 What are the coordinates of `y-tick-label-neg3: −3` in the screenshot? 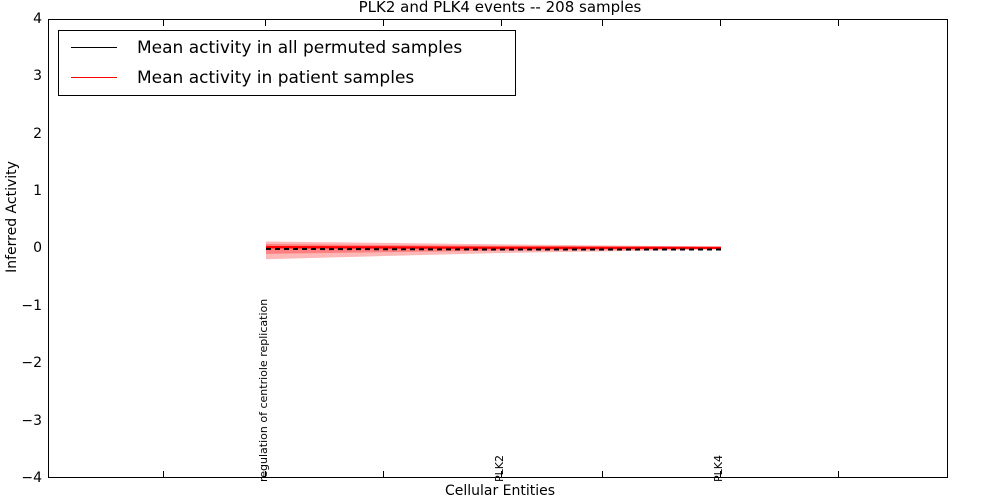 It's located at (31, 421).